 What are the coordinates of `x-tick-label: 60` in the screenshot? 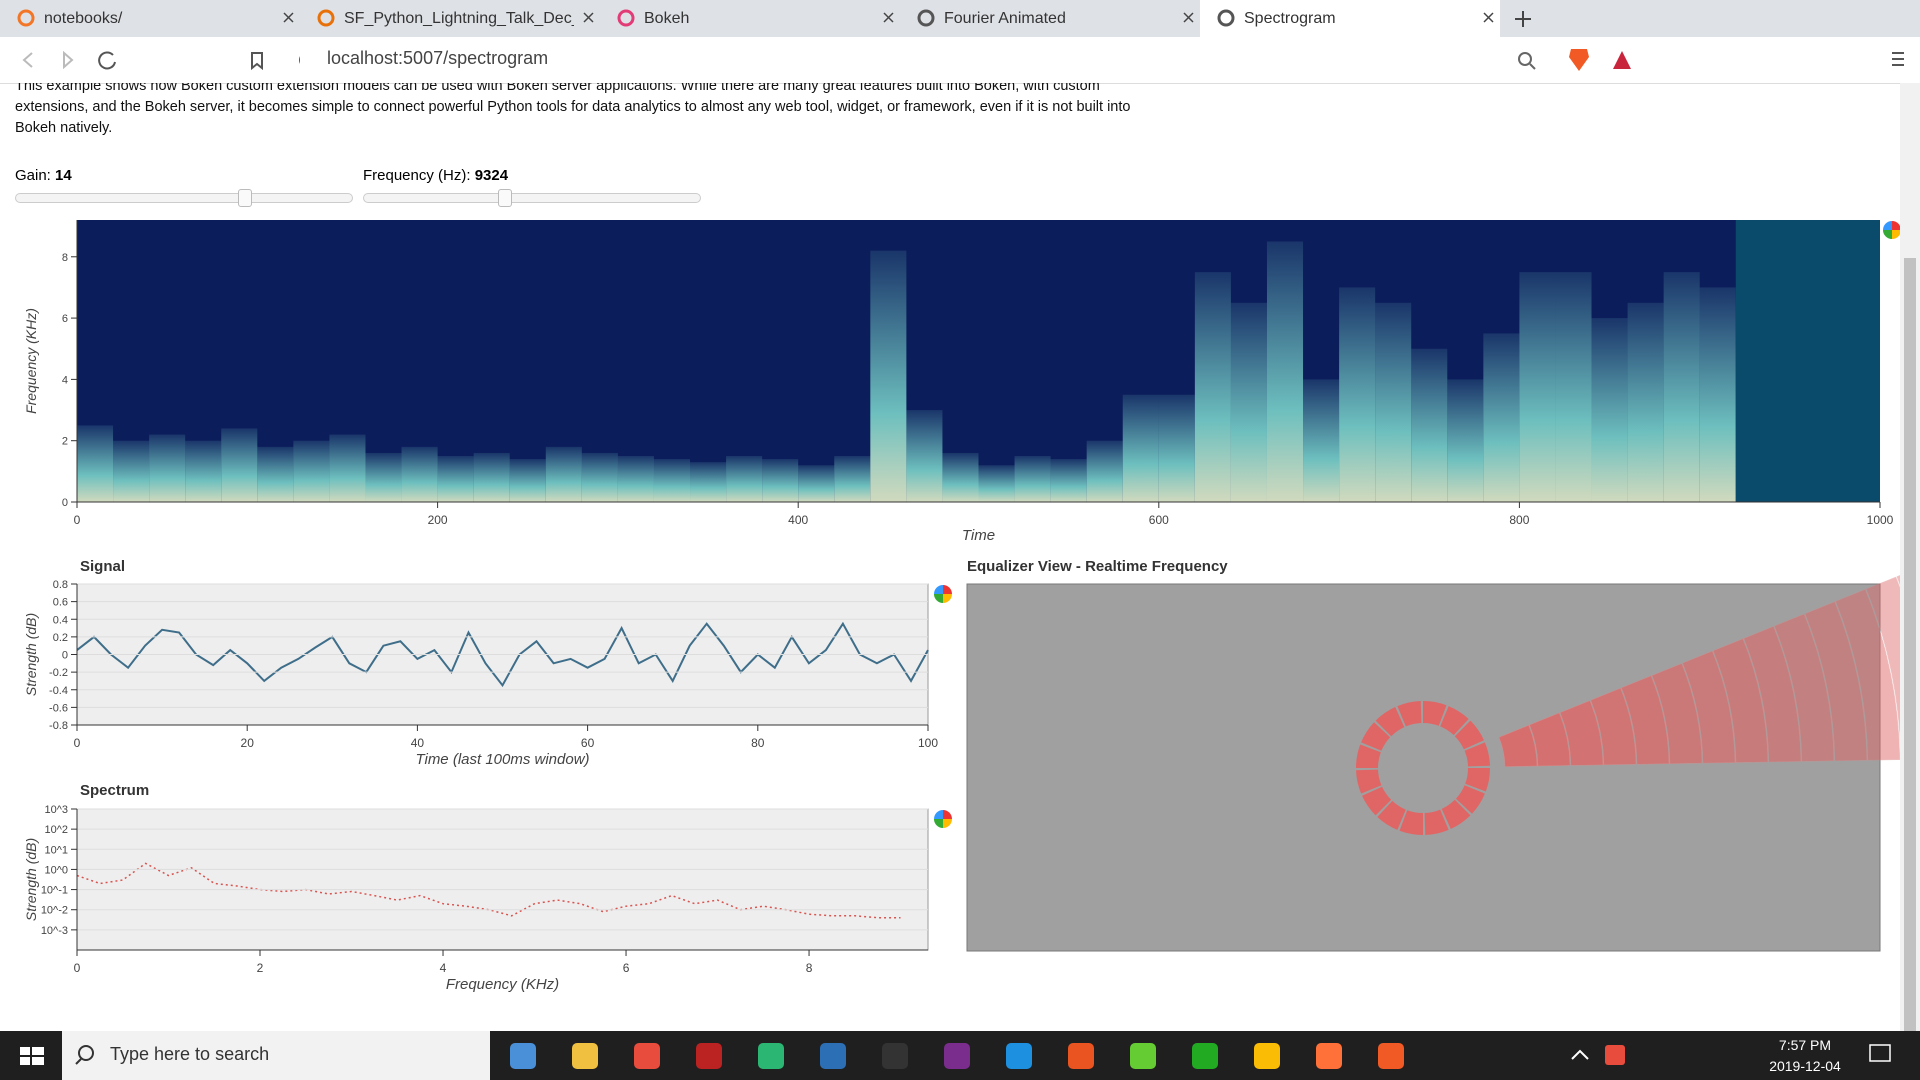 It's located at (588, 743).